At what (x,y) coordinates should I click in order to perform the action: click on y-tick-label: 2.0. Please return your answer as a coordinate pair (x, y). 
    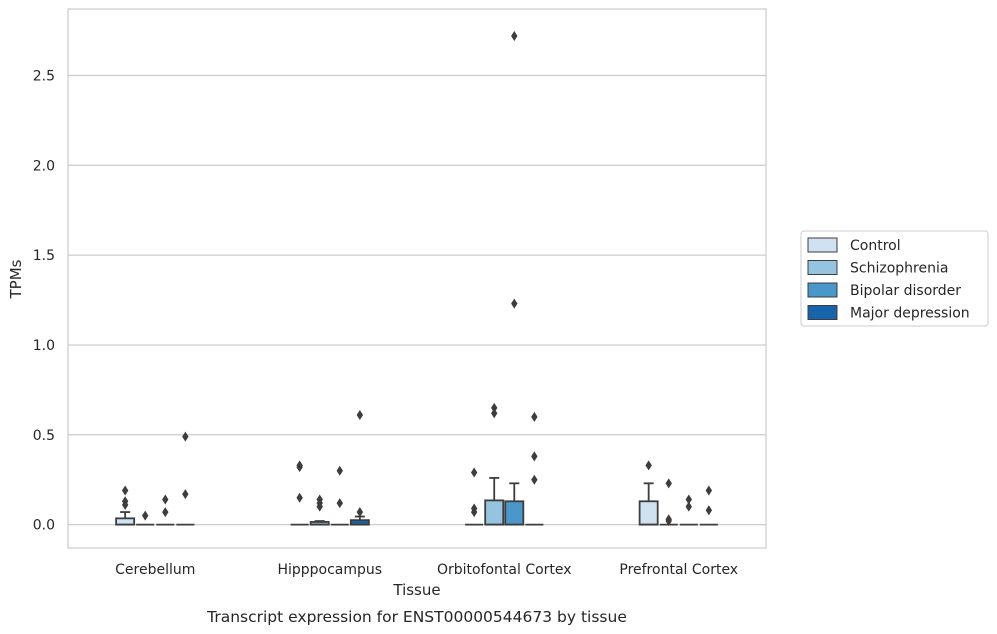
    Looking at the image, I should click on (44, 166).